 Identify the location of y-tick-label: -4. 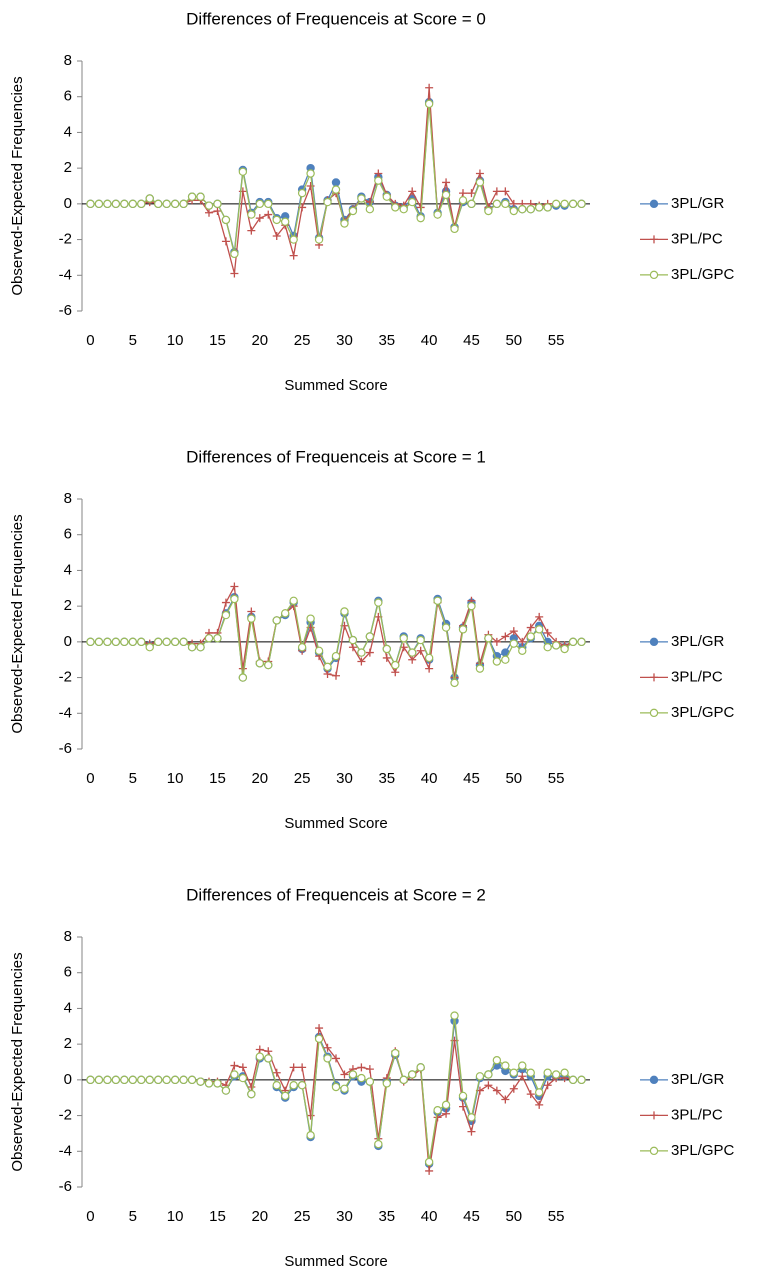
(65, 1150).